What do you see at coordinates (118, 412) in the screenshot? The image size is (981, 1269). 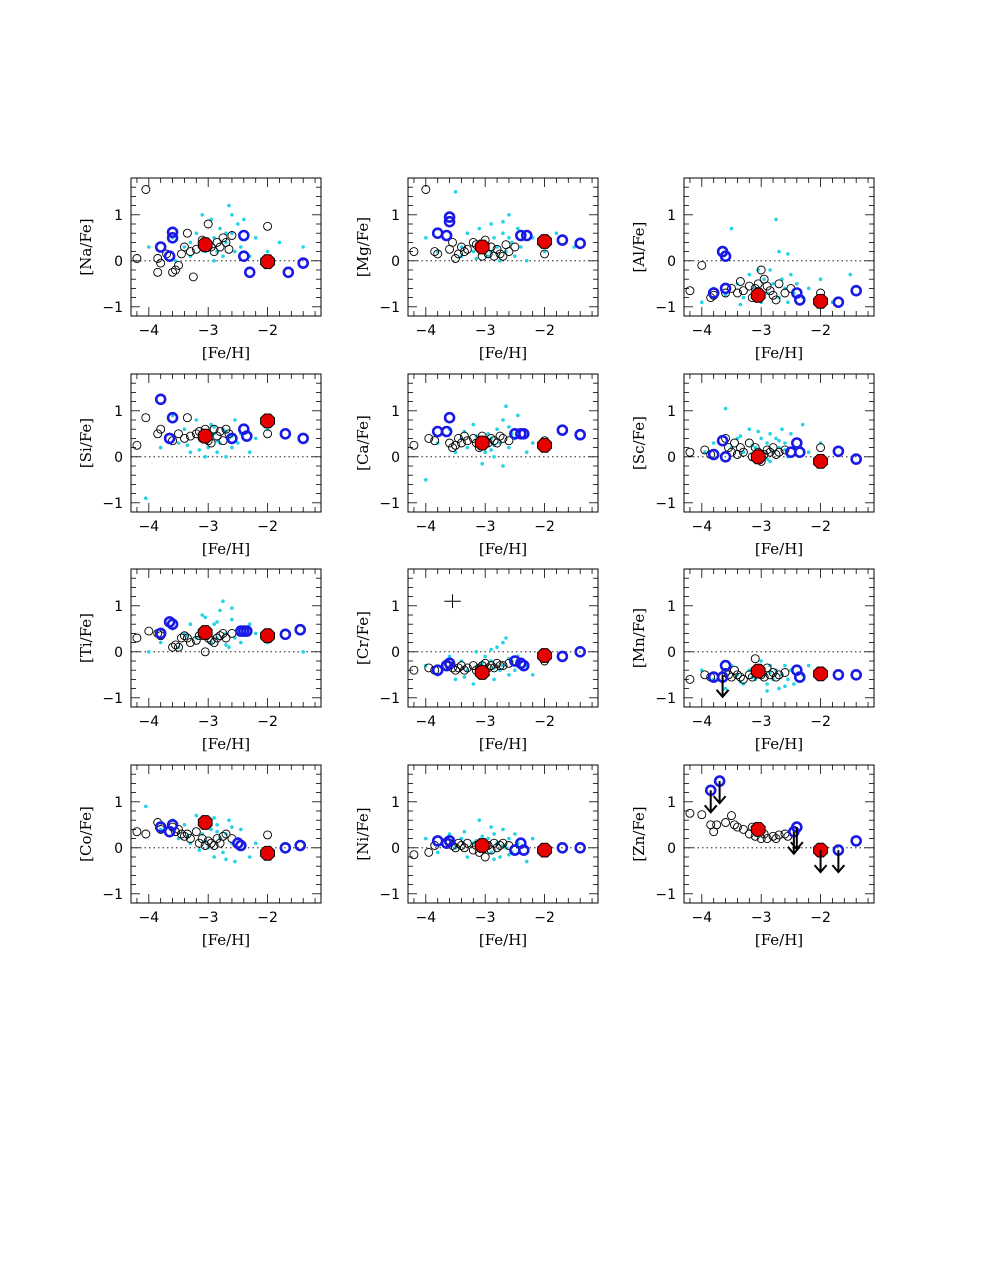 I see `y-tick-label: 1` at bounding box center [118, 412].